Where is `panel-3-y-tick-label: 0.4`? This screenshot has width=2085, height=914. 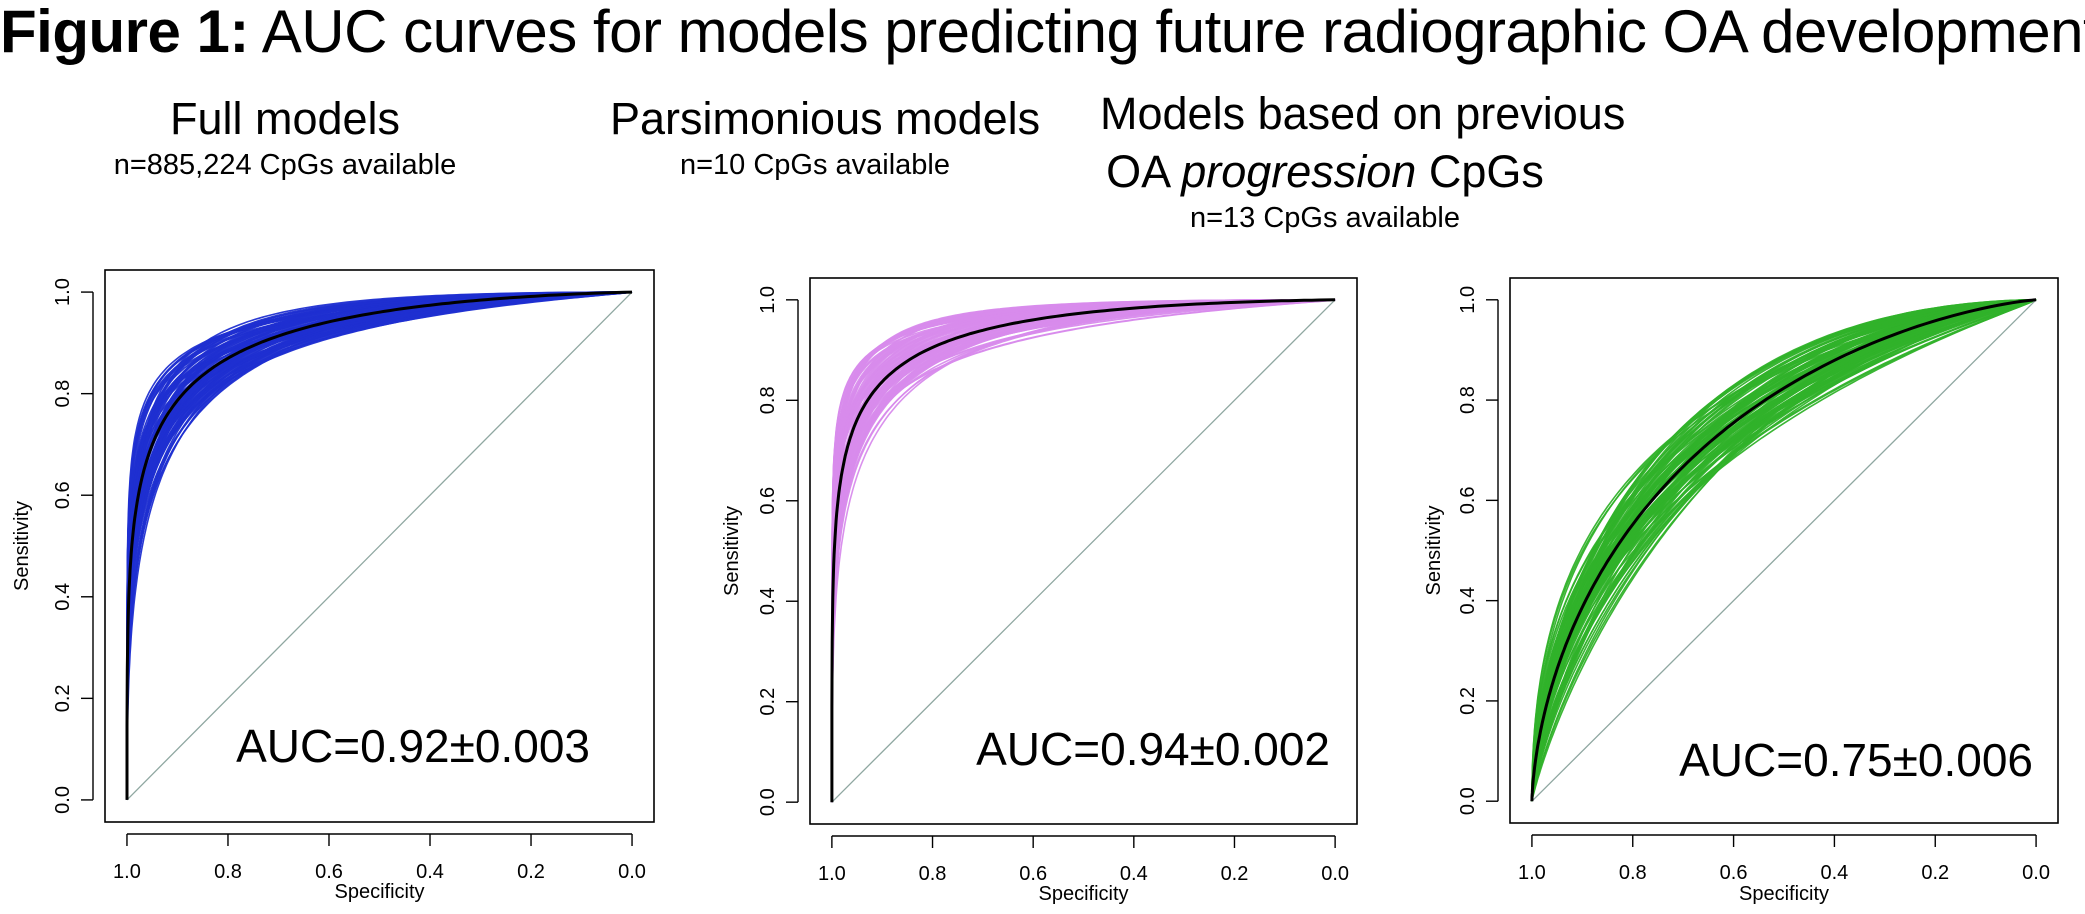 panel-3-y-tick-label: 0.4 is located at coordinates (1468, 601).